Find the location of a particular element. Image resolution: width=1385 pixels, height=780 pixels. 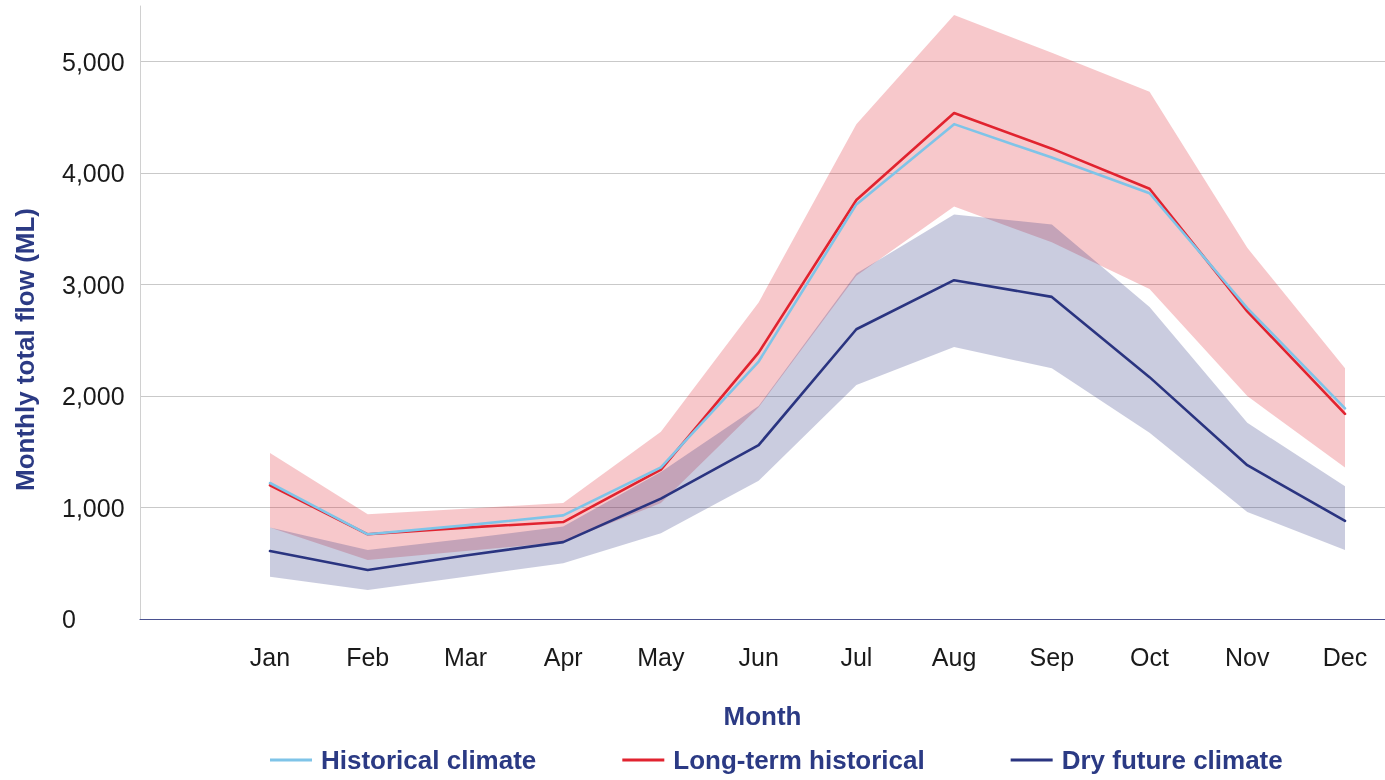

y-tick-label: 3,000 is located at coordinates (93, 284).